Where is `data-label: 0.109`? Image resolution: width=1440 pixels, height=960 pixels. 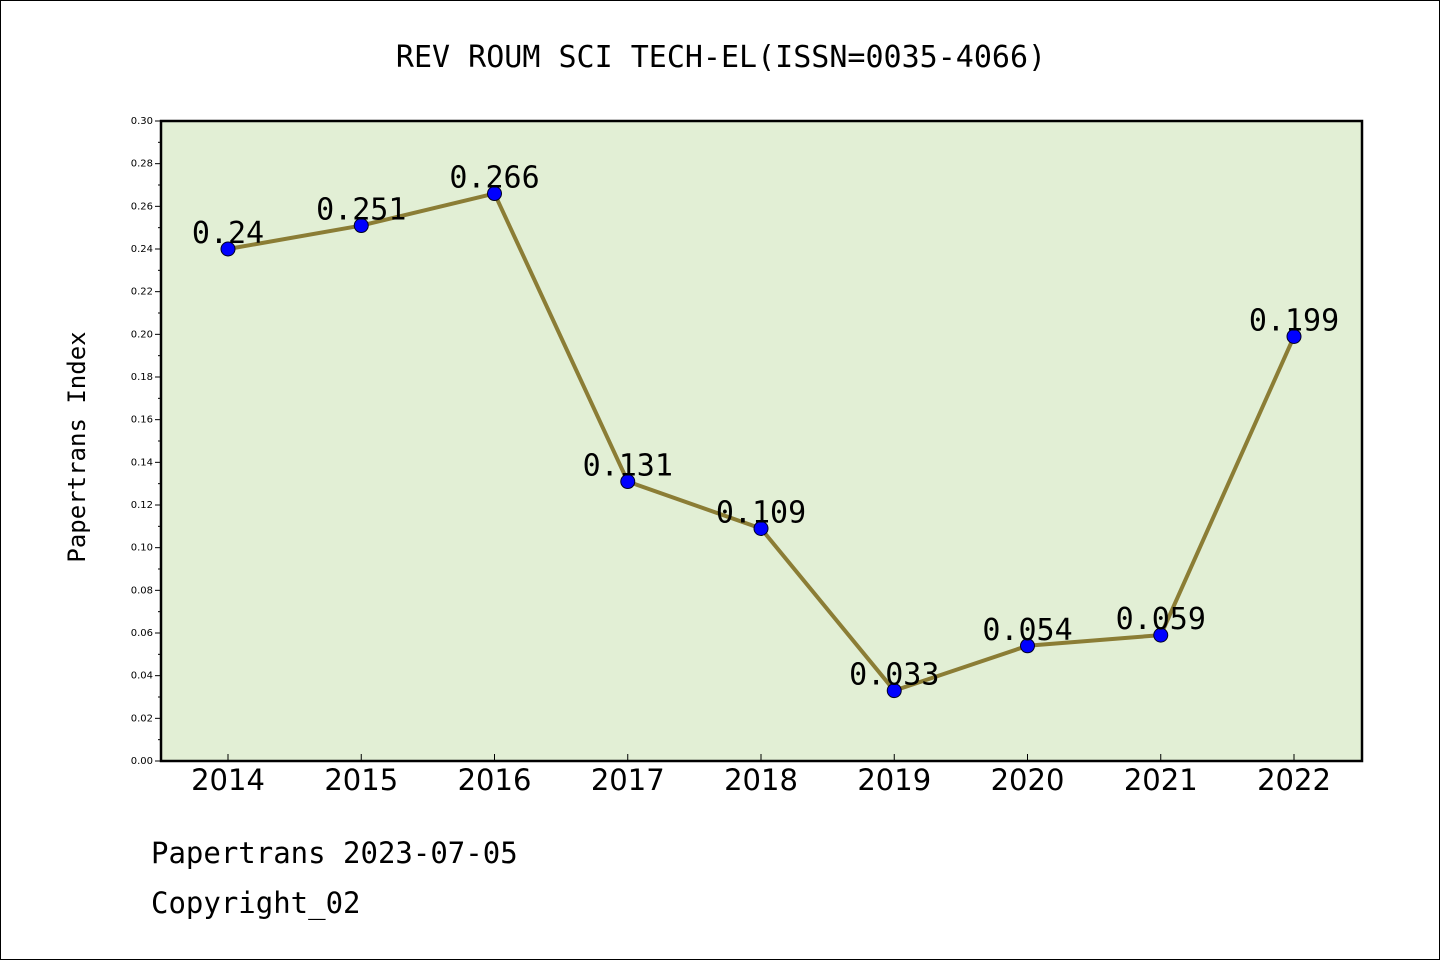
data-label: 0.109 is located at coordinates (761, 512).